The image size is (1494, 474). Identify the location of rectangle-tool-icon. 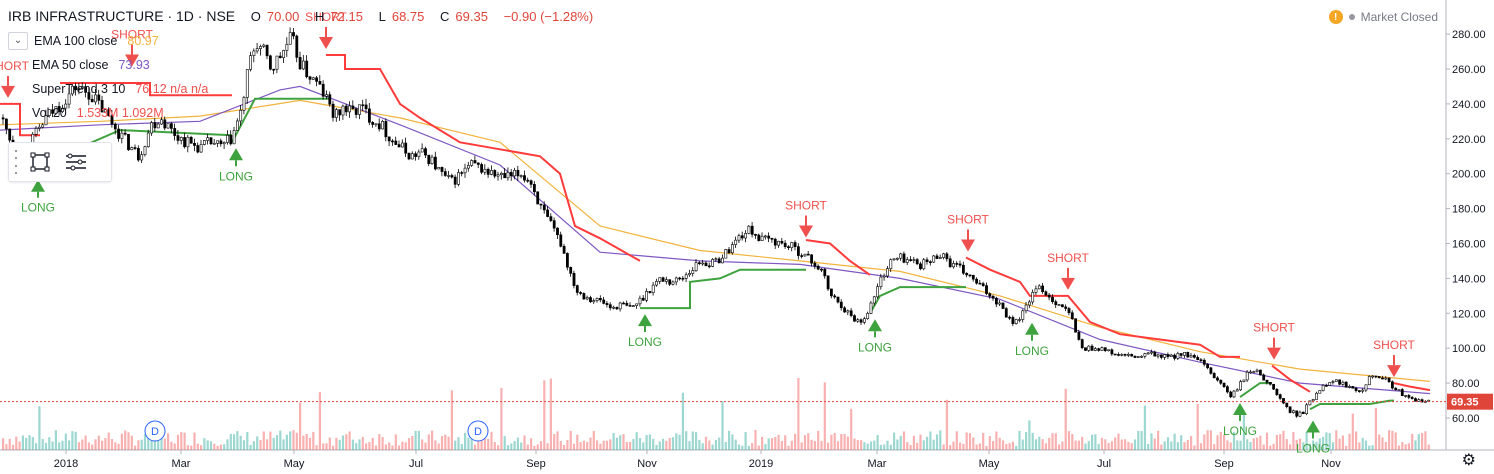
(40, 162).